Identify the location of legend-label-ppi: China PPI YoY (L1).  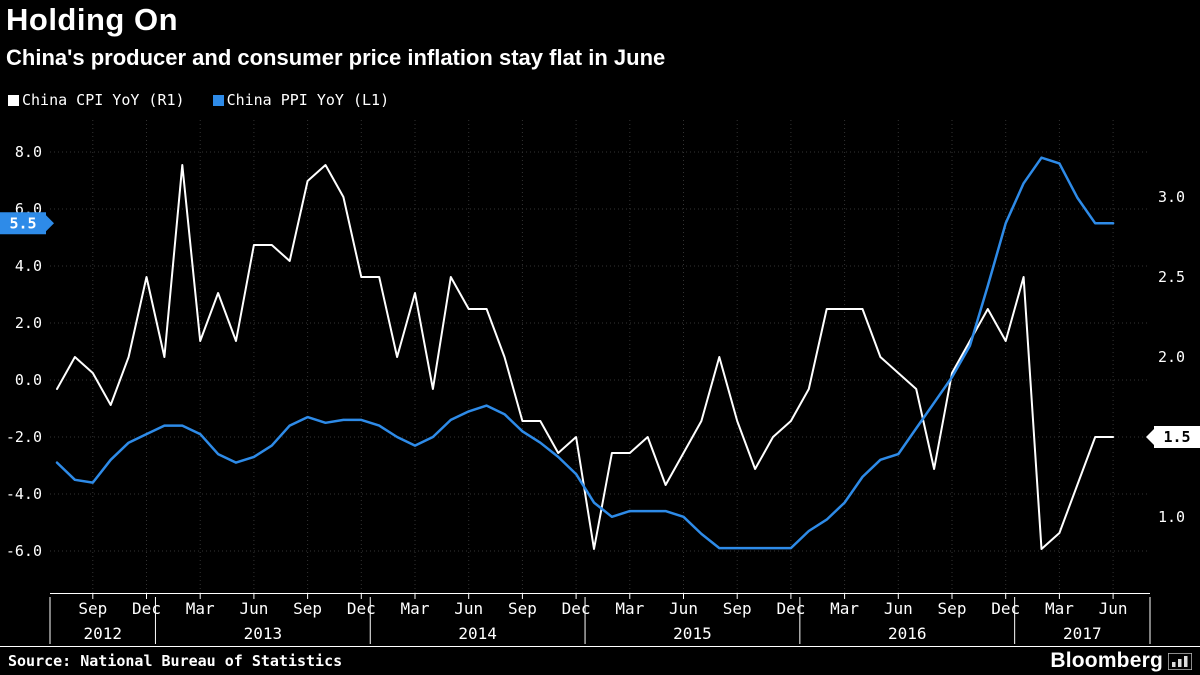
(308, 100).